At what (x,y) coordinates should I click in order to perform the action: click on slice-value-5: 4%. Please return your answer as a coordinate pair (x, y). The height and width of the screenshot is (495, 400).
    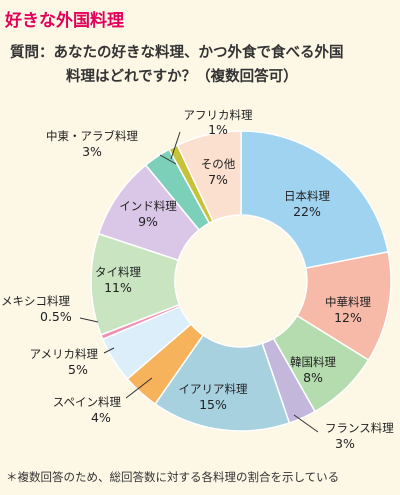
    Looking at the image, I should click on (101, 417).